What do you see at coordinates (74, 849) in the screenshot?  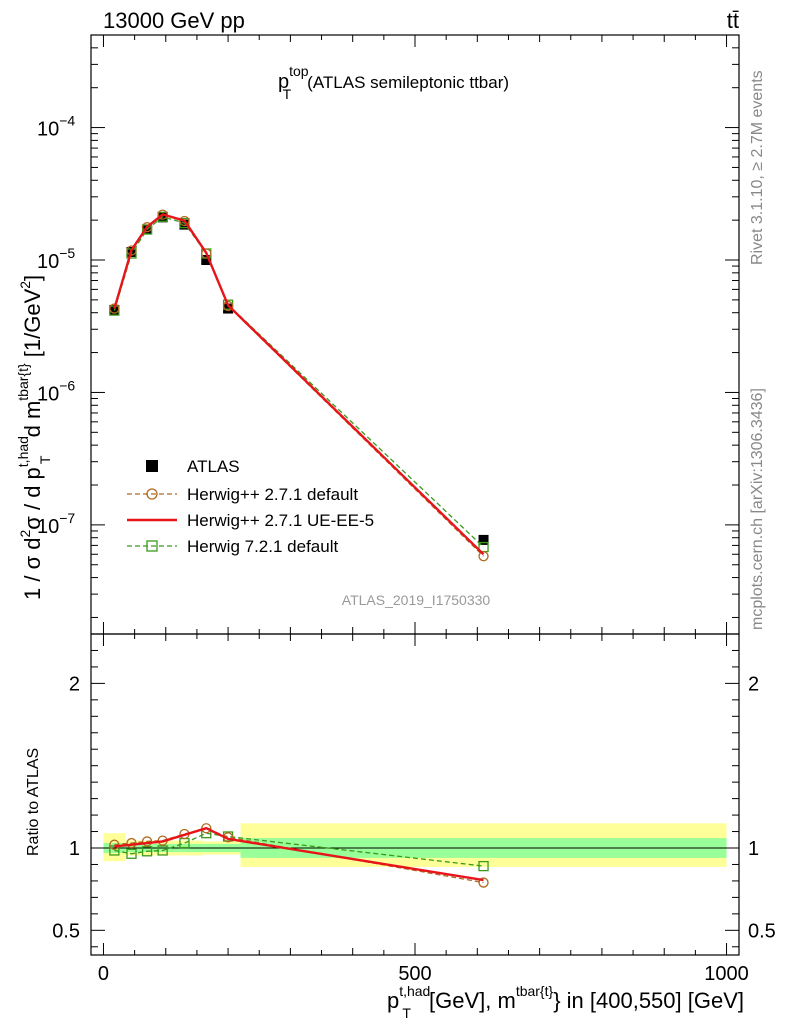 I see `ratio-tick-label-left-1: 1` at bounding box center [74, 849].